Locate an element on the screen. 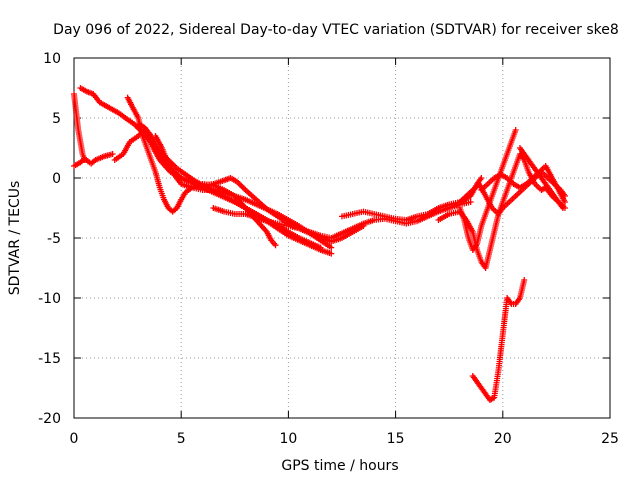 This screenshot has width=640, height=480. y-axis-label: SDTVAR / TECUs is located at coordinates (15, 238).